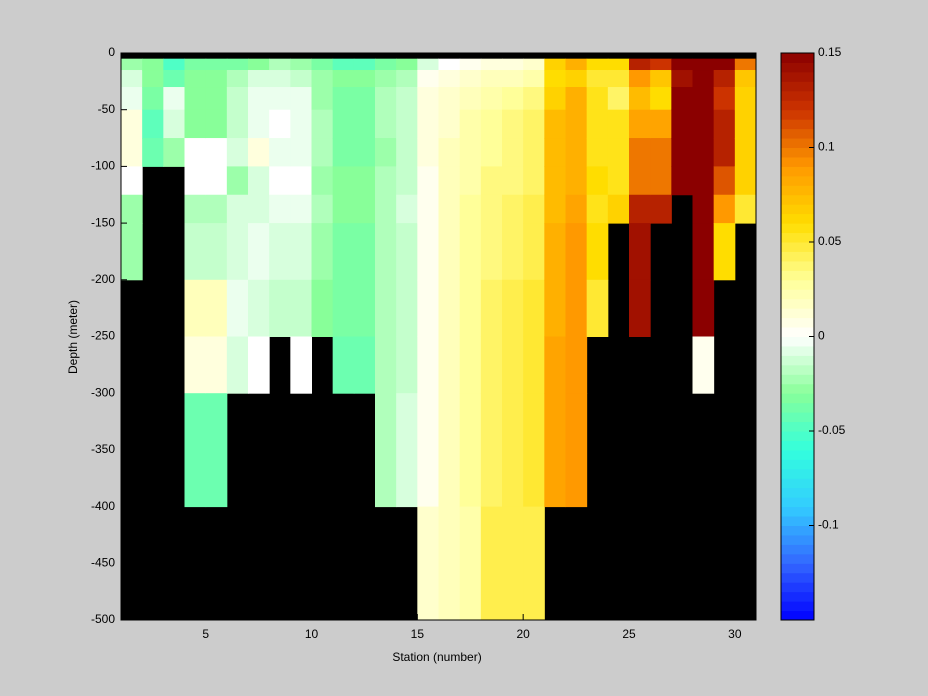 The height and width of the screenshot is (696, 928). What do you see at coordinates (312, 634) in the screenshot?
I see `x-tick-label: 10` at bounding box center [312, 634].